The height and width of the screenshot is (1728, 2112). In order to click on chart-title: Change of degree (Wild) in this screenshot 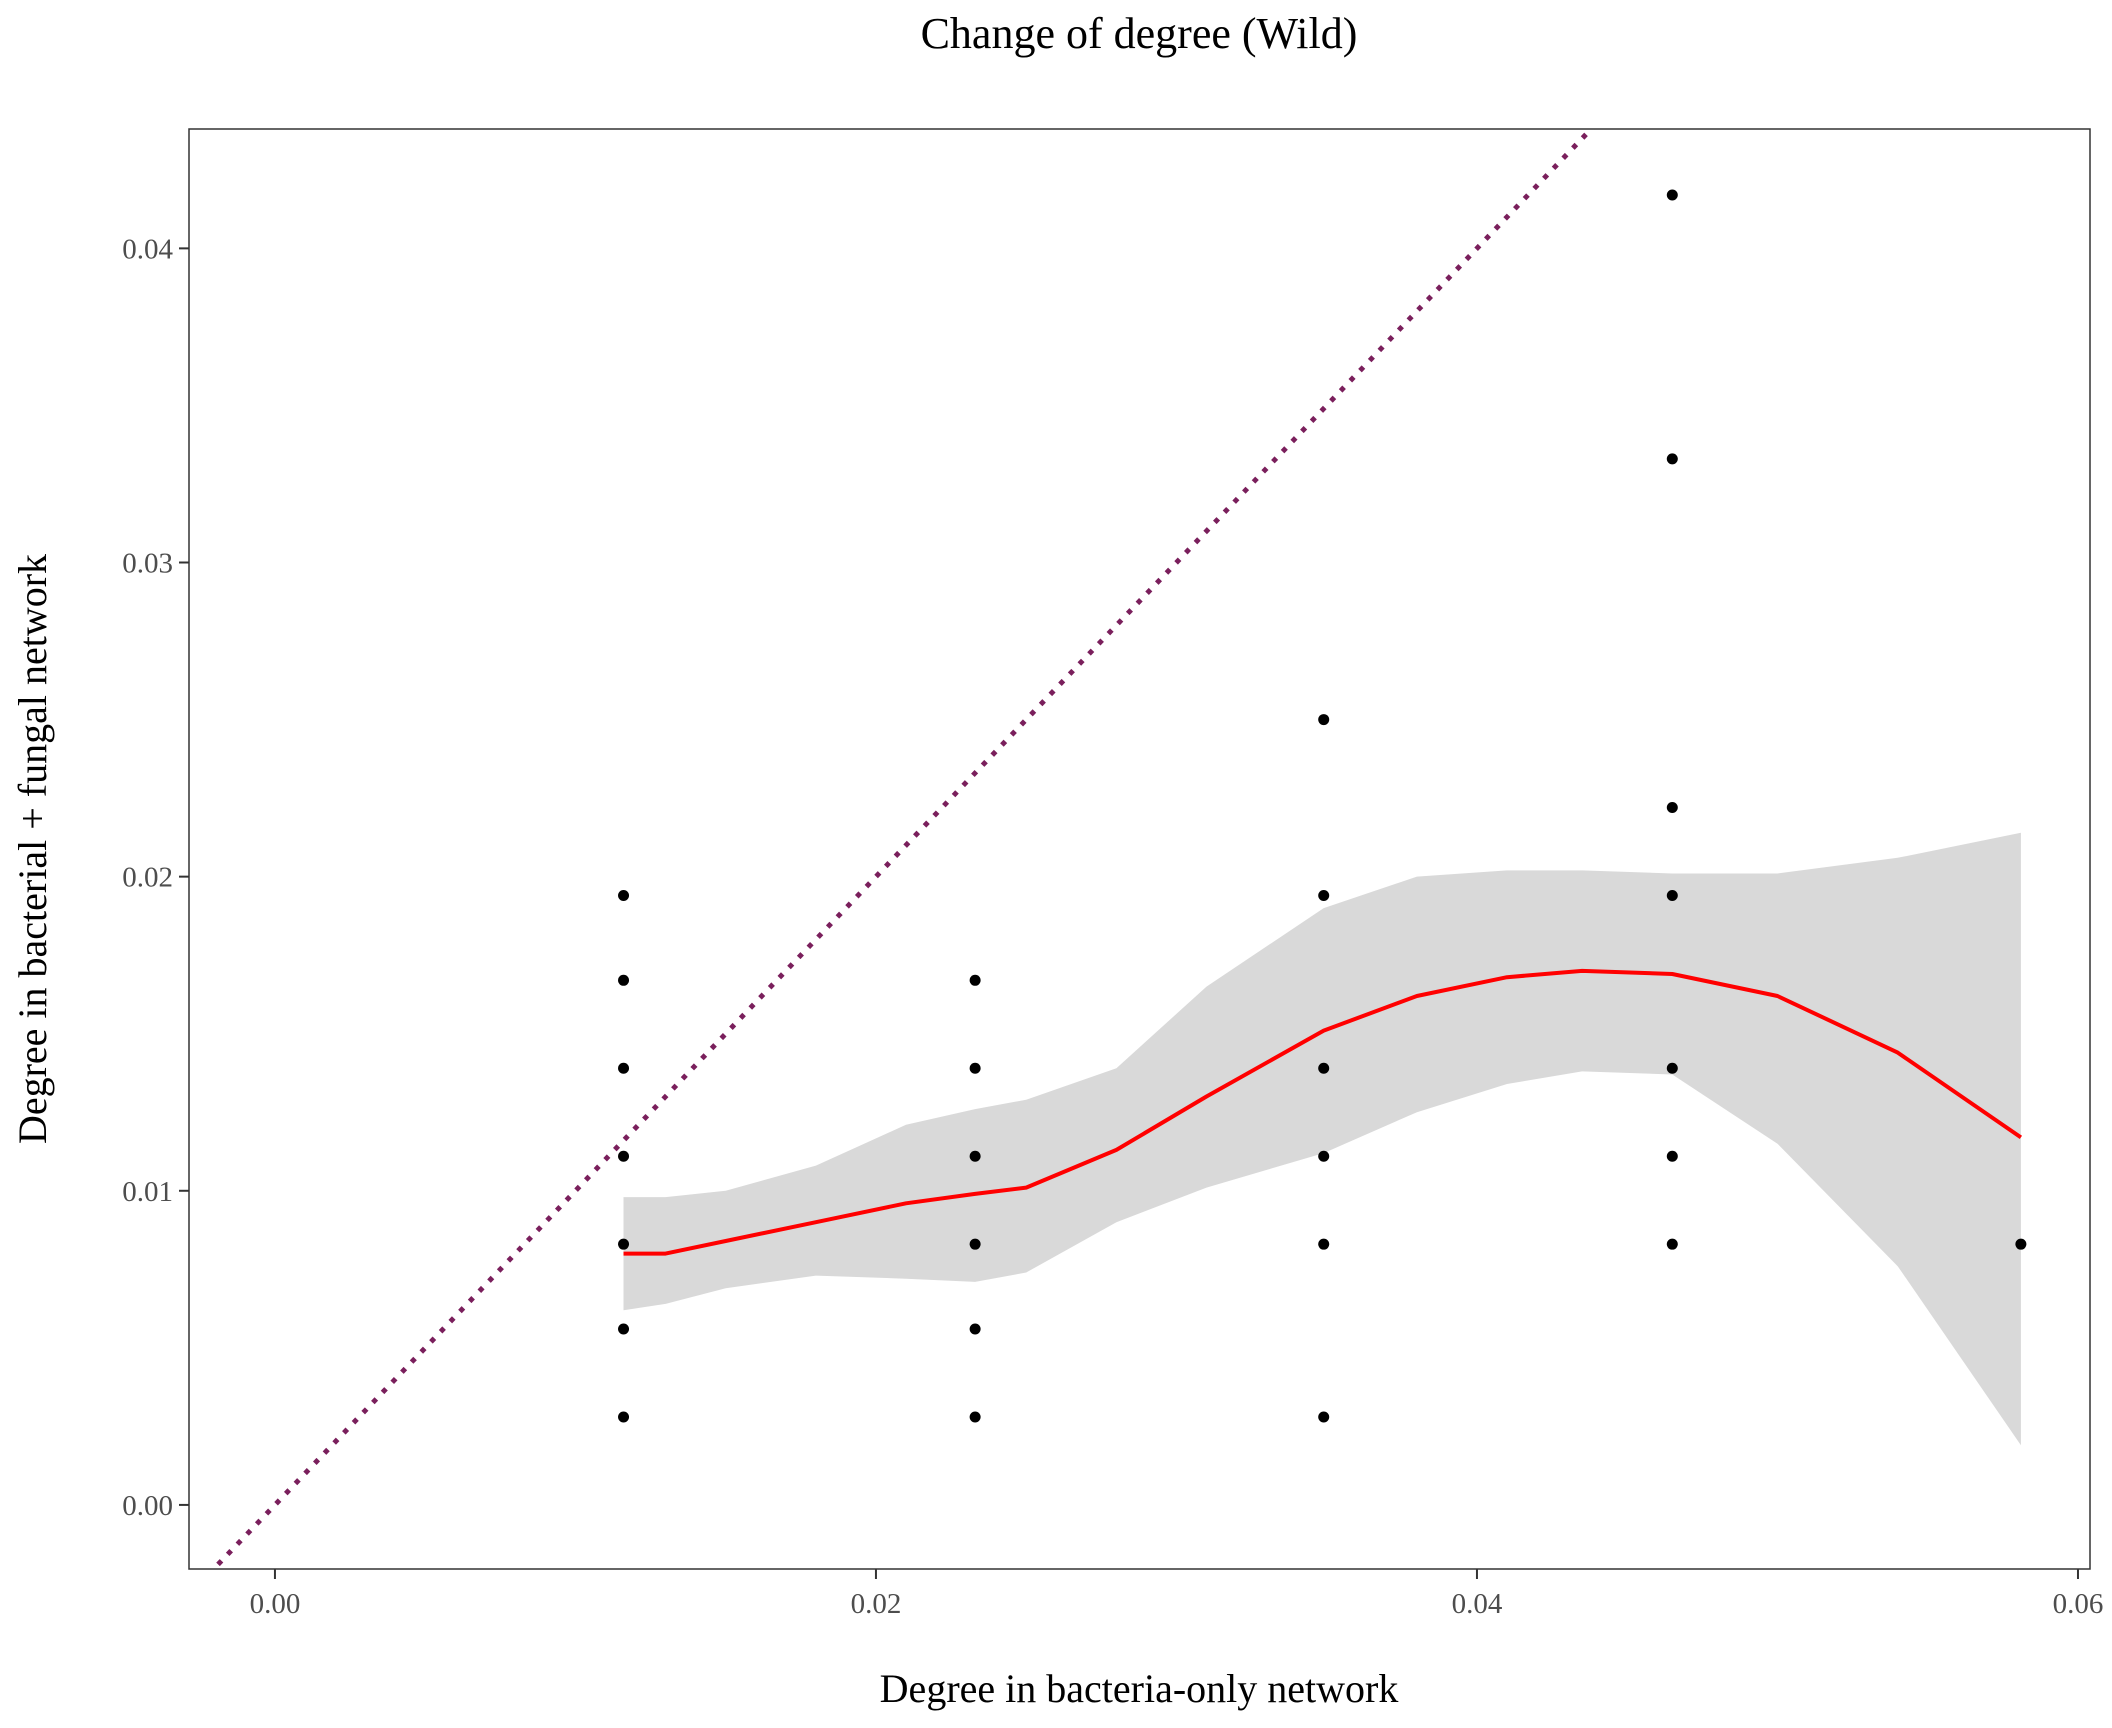, I will do `click(1139, 33)`.